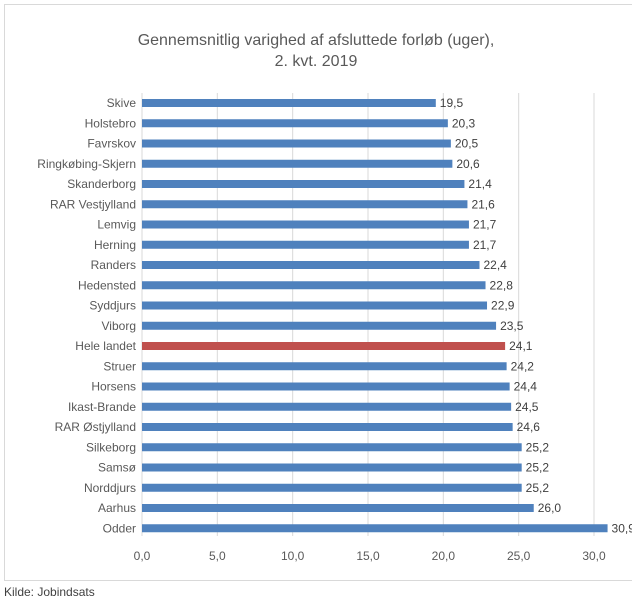 This screenshot has height=606, width=632. I want to click on data-label: 20,3, so click(464, 123).